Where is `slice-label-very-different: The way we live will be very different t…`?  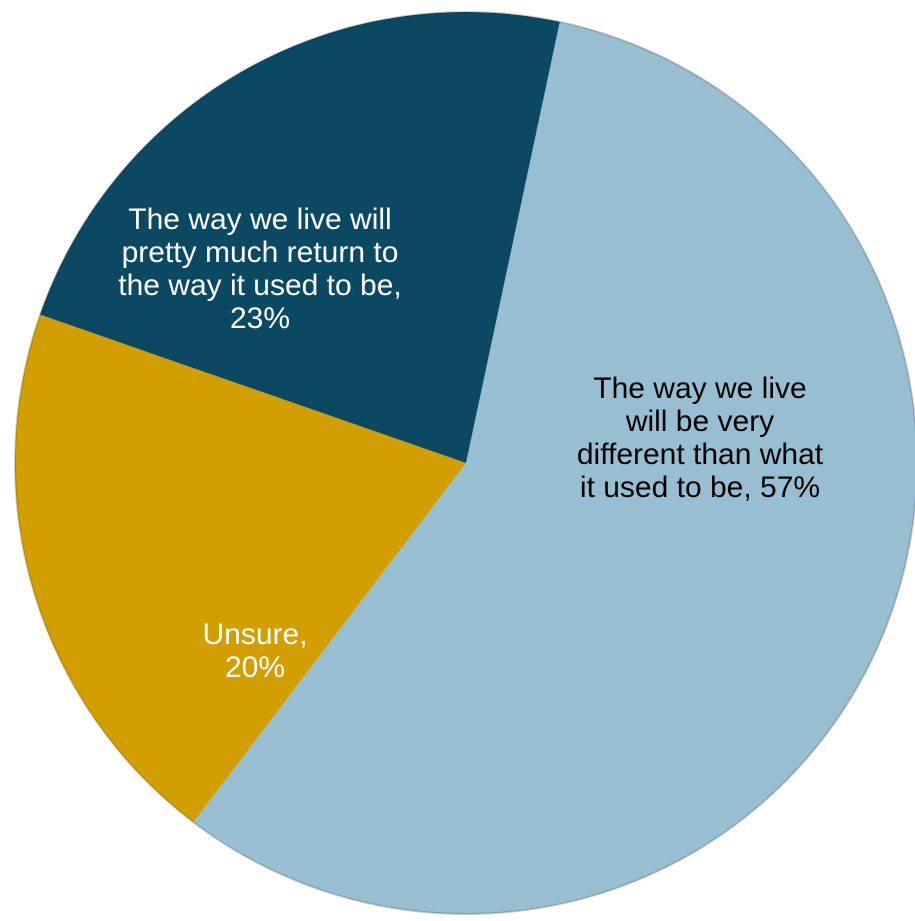 slice-label-very-different: The way we live will be very different t… is located at coordinates (700, 438).